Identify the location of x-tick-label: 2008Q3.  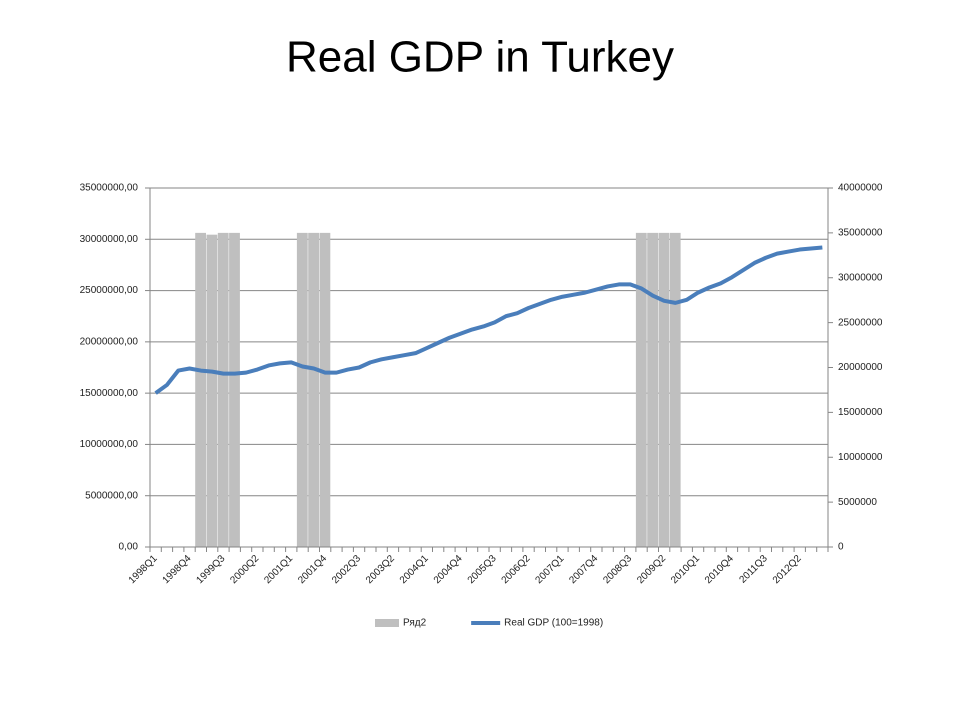
(617, 569).